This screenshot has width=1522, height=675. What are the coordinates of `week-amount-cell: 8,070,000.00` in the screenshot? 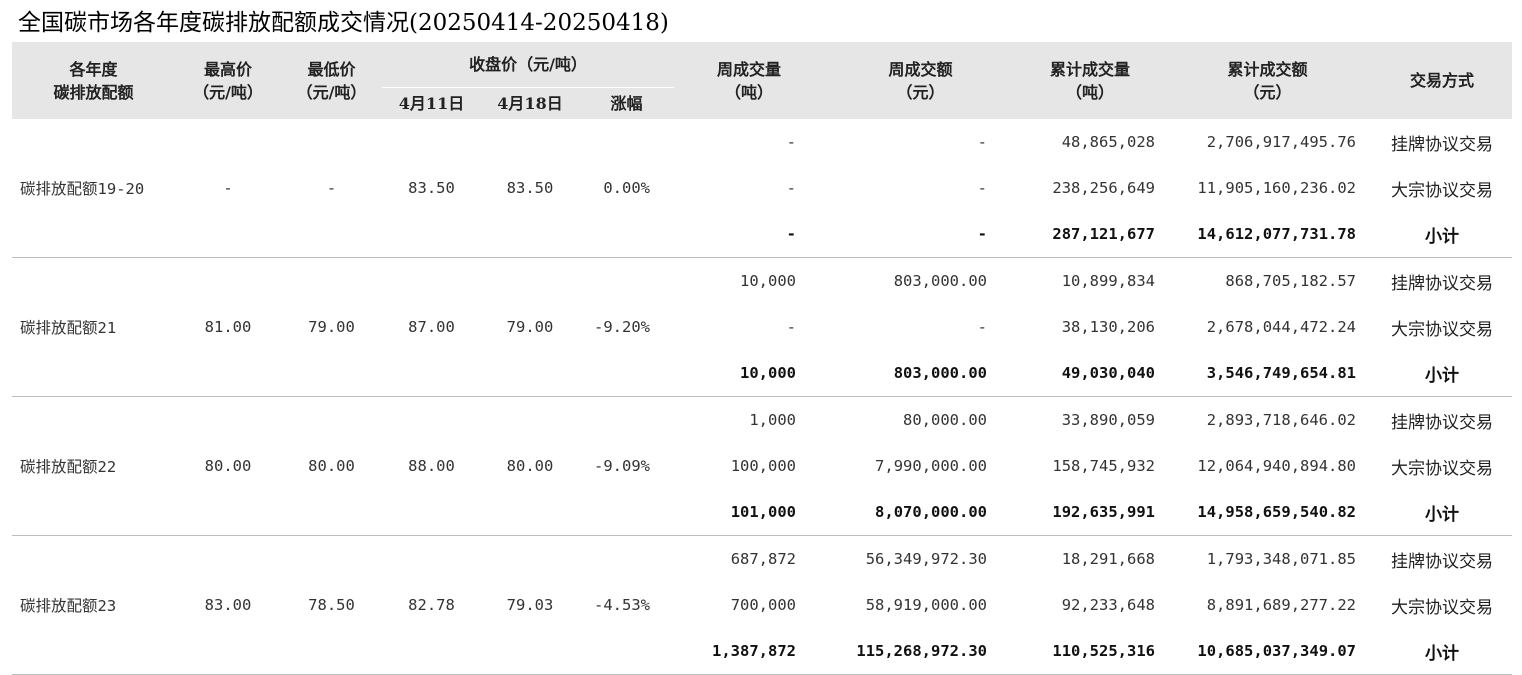 It's located at (921, 512).